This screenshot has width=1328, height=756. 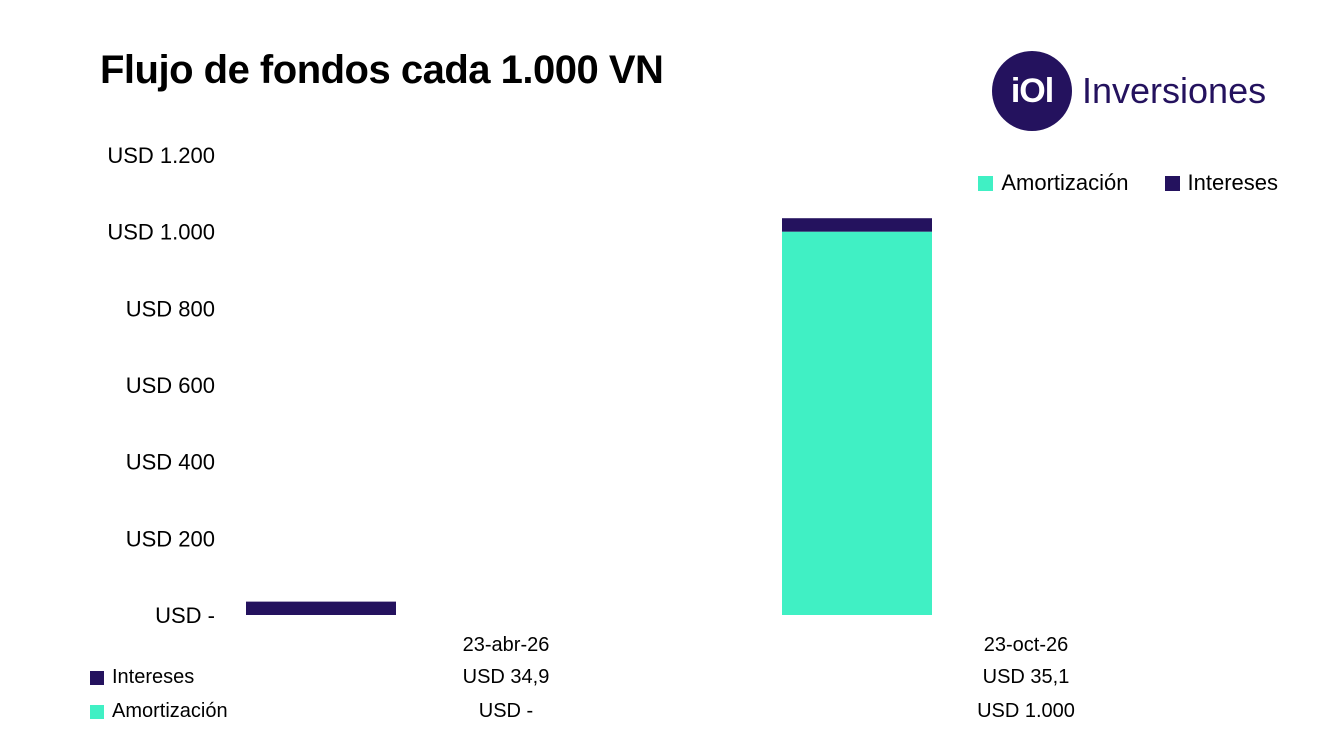 I want to click on y-tick-label: USD 600, so click(x=170, y=385).